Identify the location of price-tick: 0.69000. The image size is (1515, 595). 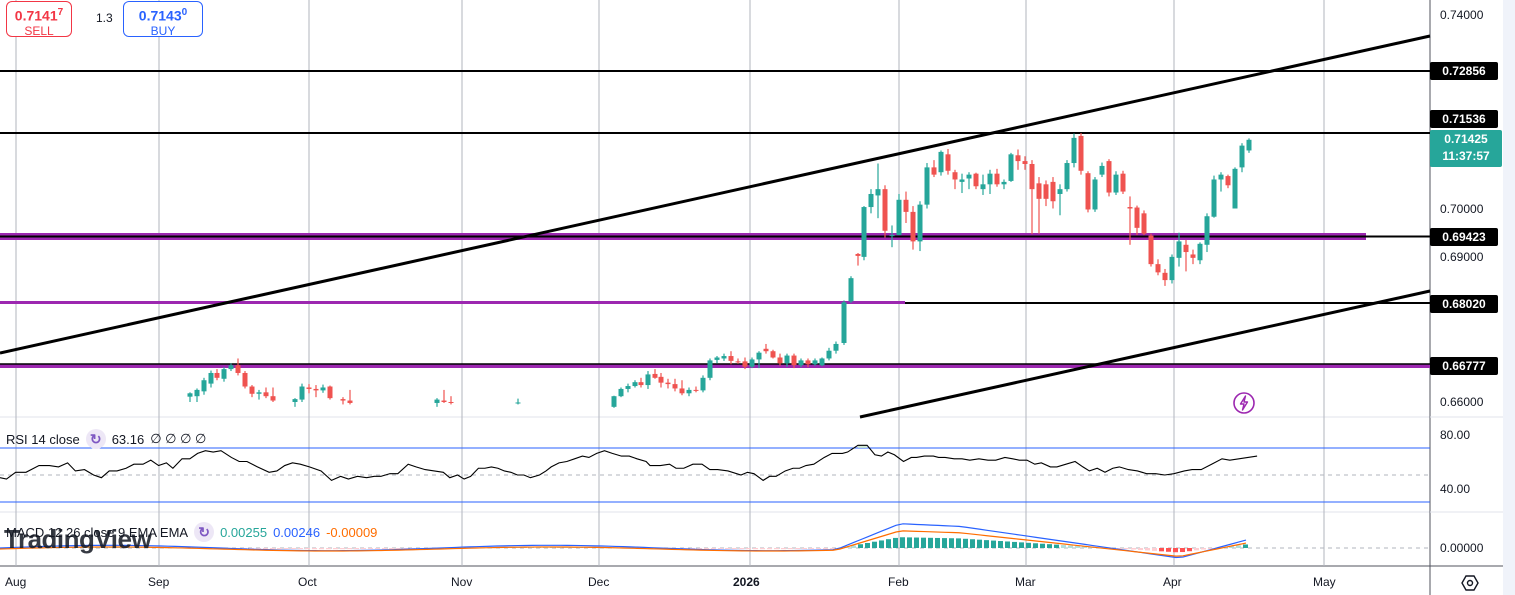
(1462, 257).